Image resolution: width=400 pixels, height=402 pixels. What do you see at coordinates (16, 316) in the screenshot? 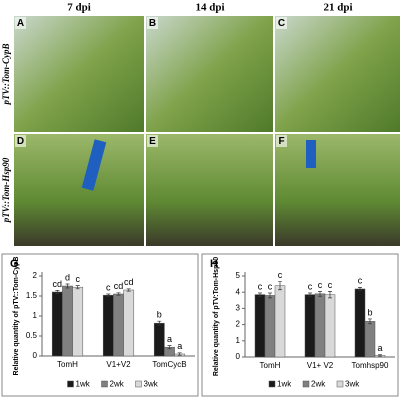
I see `y-axis-label: Relative quantity of pTV::Tom-CypB` at bounding box center [16, 316].